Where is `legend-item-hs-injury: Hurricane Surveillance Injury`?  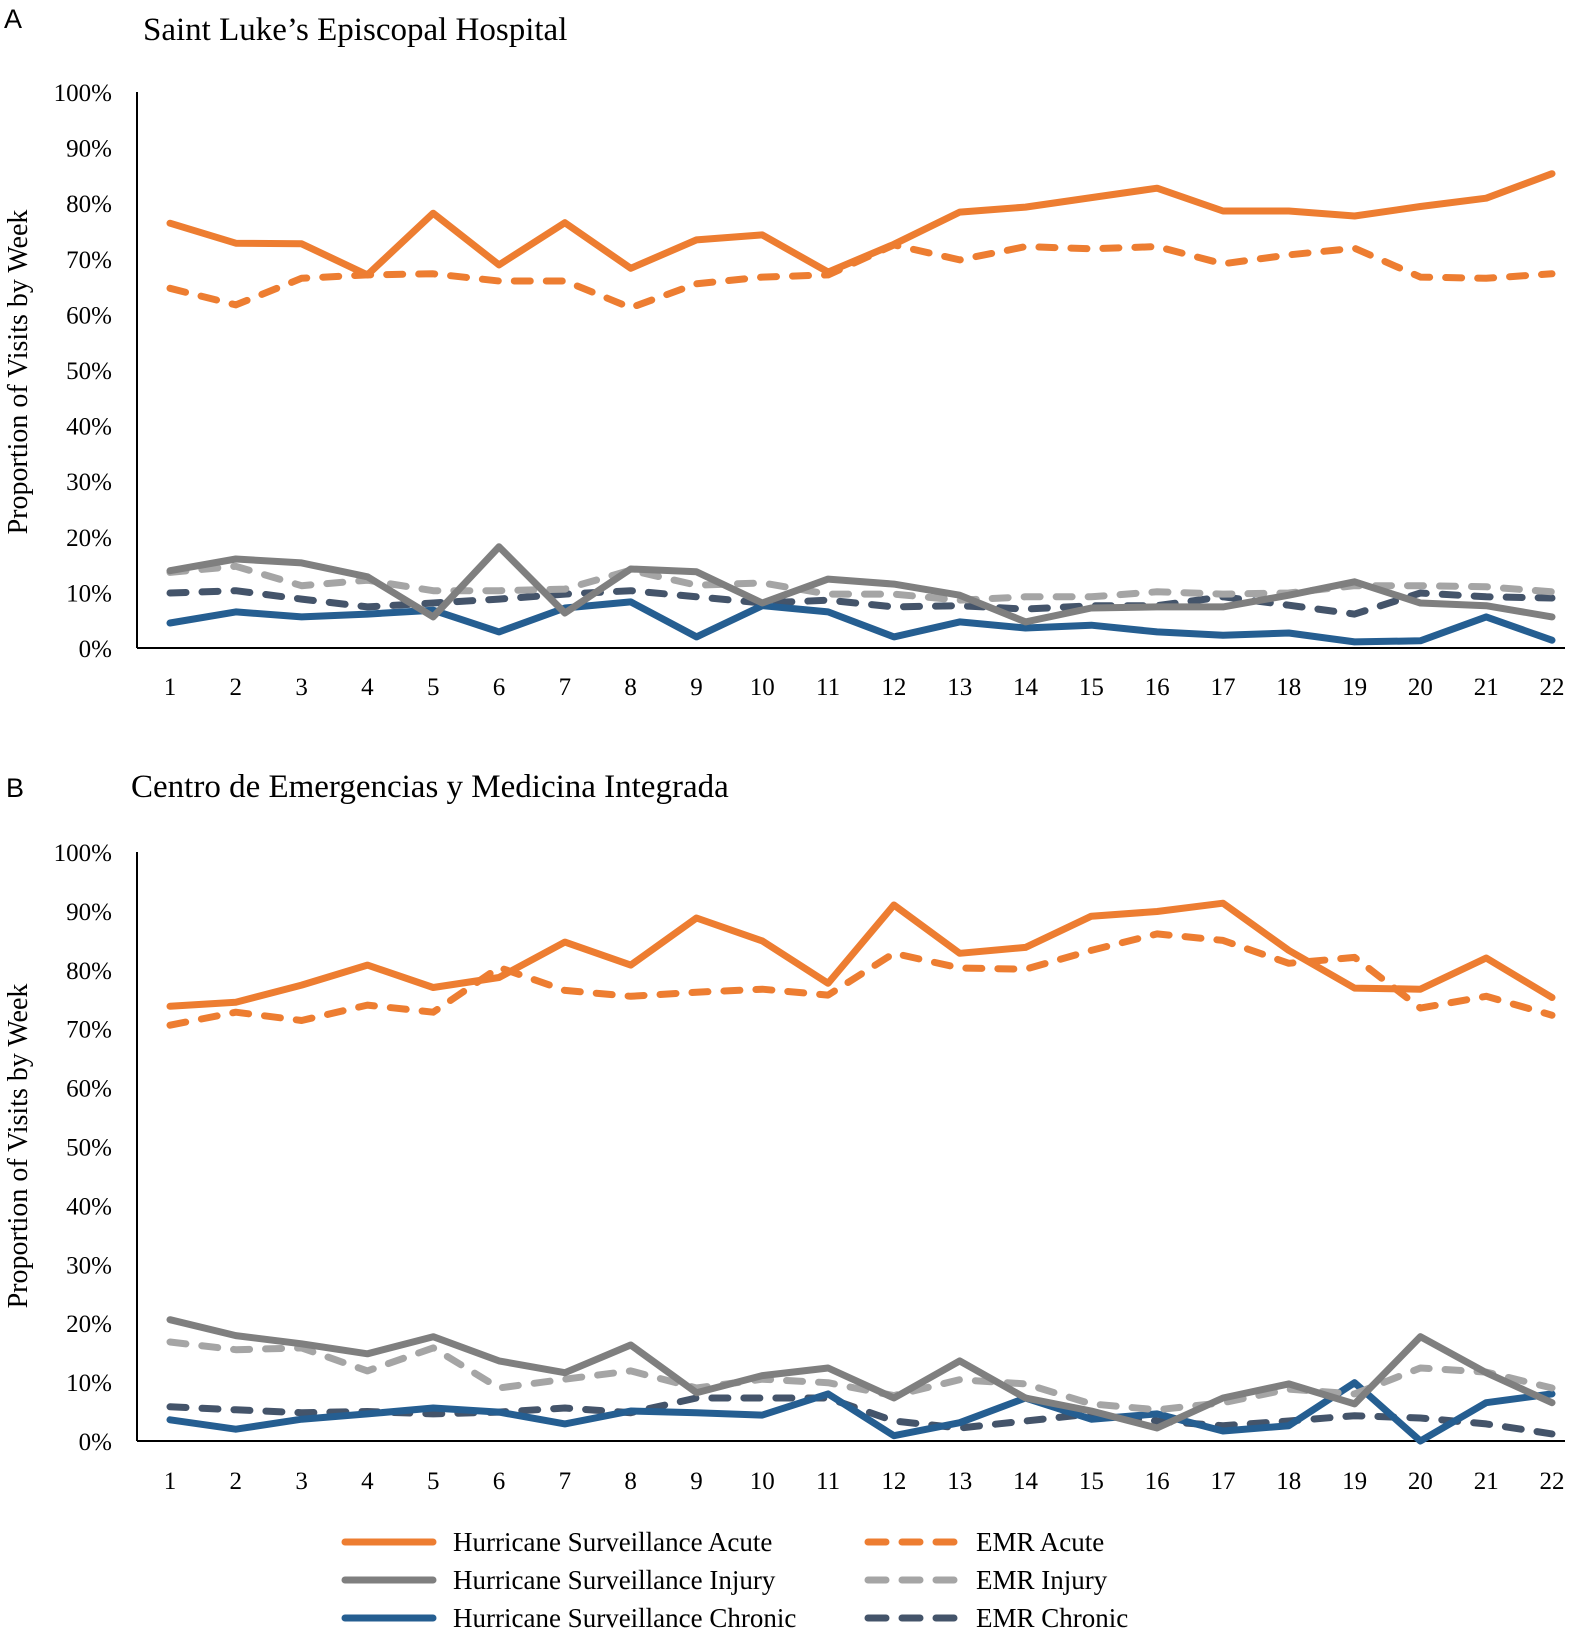
legend-item-hs-injury: Hurricane Surveillance Injury is located at coordinates (560, 1580).